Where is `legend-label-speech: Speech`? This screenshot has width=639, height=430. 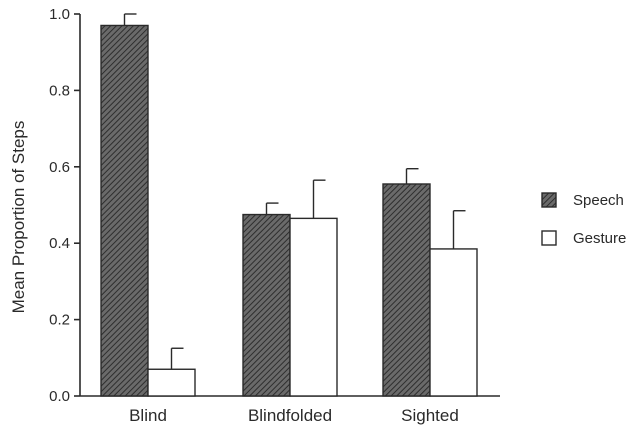 legend-label-speech: Speech is located at coordinates (598, 200).